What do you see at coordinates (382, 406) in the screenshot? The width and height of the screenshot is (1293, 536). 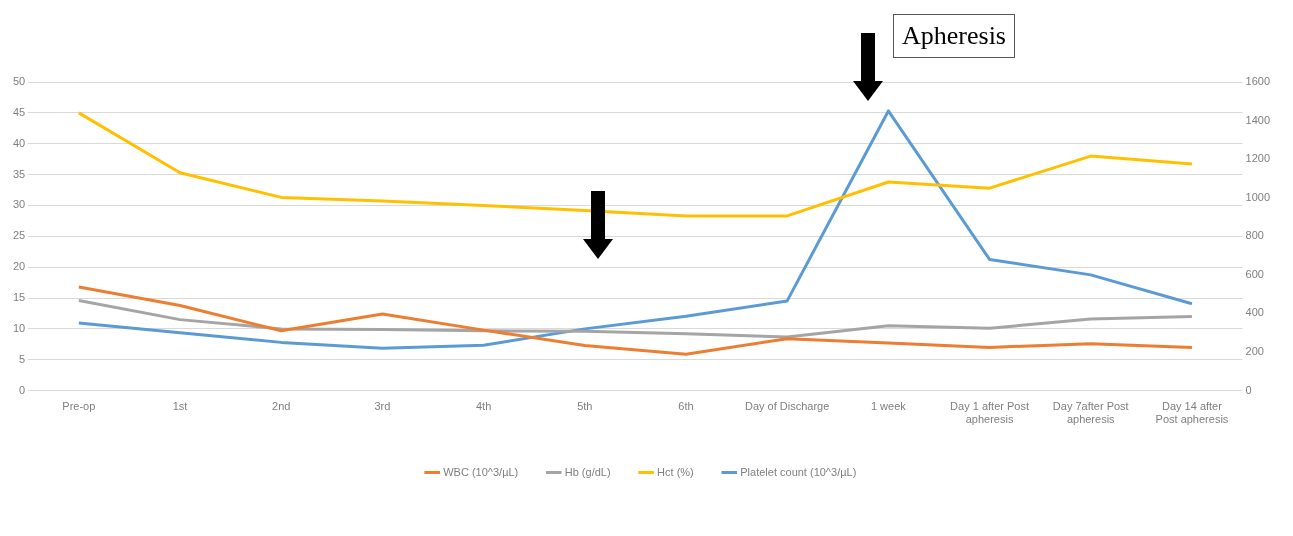 I see `x-tick-label: 3rd` at bounding box center [382, 406].